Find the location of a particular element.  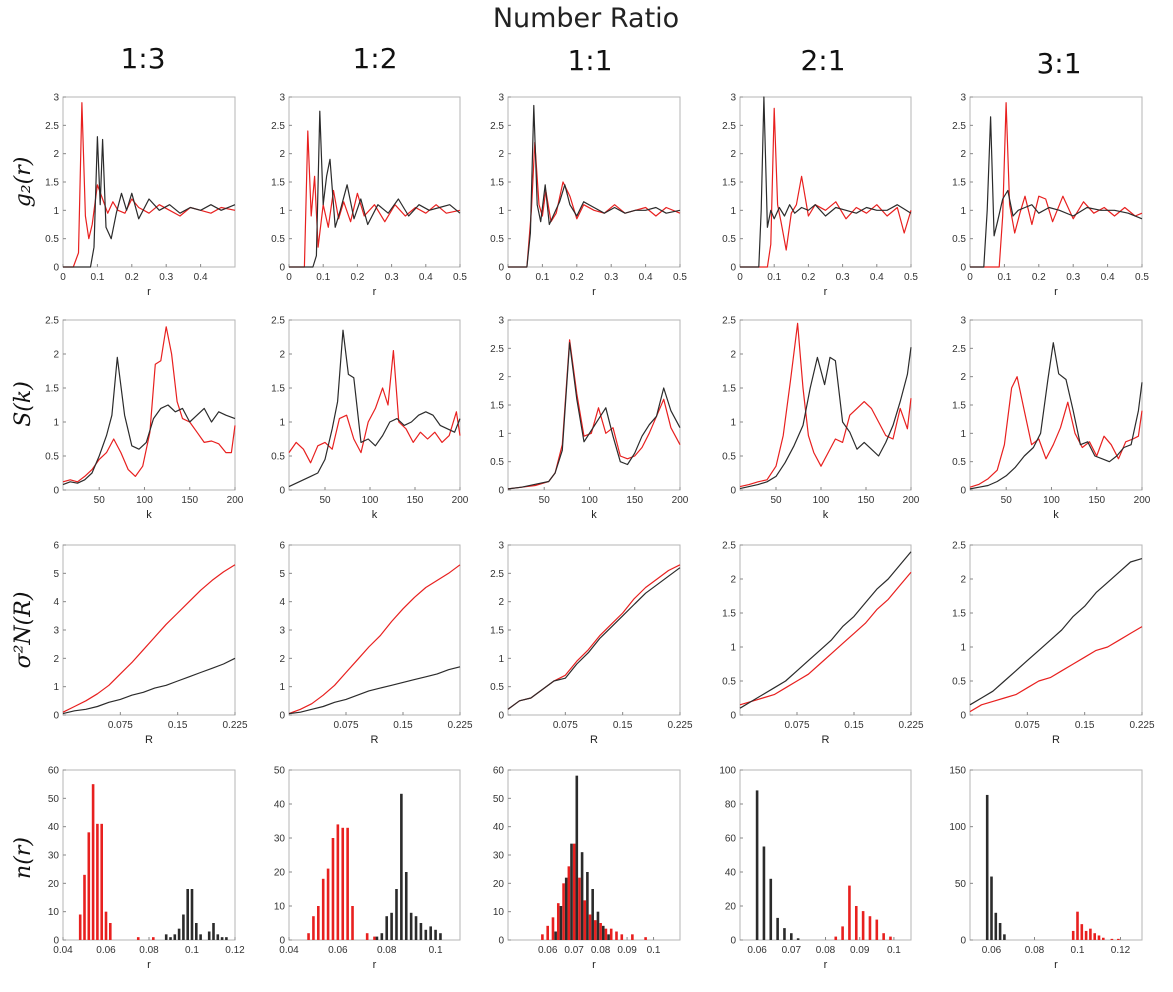

panel-r1-c0: 0 0.5 1 1.5 2 2.5 50 100 150 200 k is located at coordinates (144, 419).